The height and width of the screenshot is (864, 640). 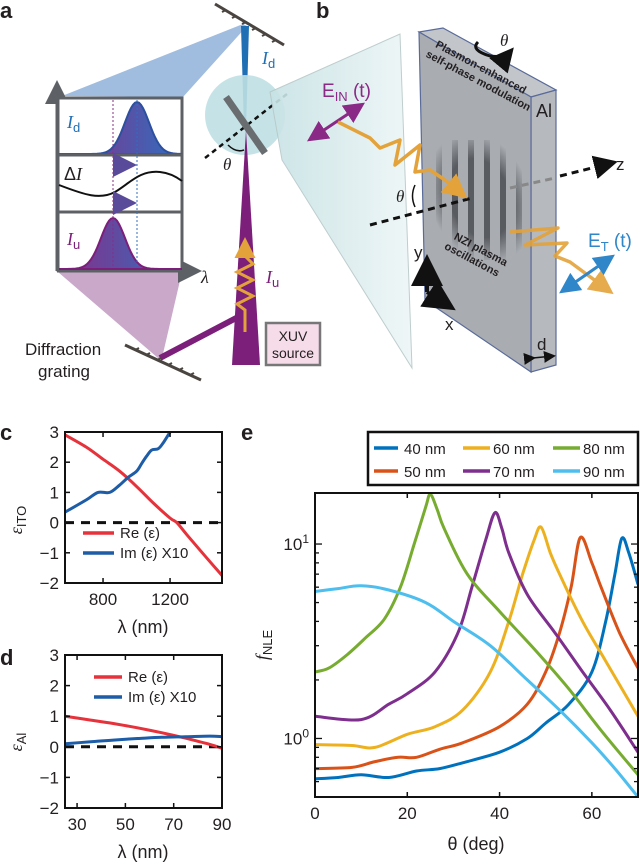 What do you see at coordinates (222, 824) in the screenshot?
I see `x-tick-label: 90` at bounding box center [222, 824].